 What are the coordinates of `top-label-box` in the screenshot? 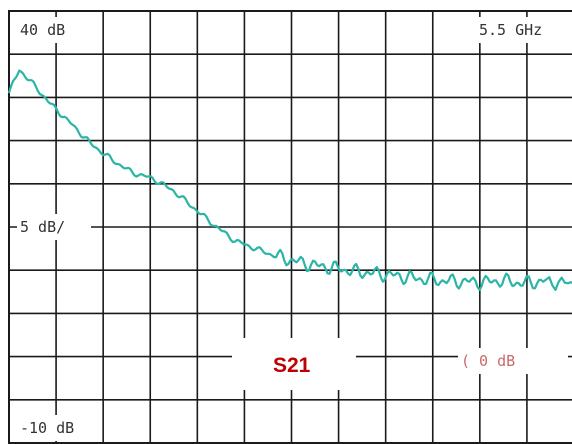 It's located at (51, 30).